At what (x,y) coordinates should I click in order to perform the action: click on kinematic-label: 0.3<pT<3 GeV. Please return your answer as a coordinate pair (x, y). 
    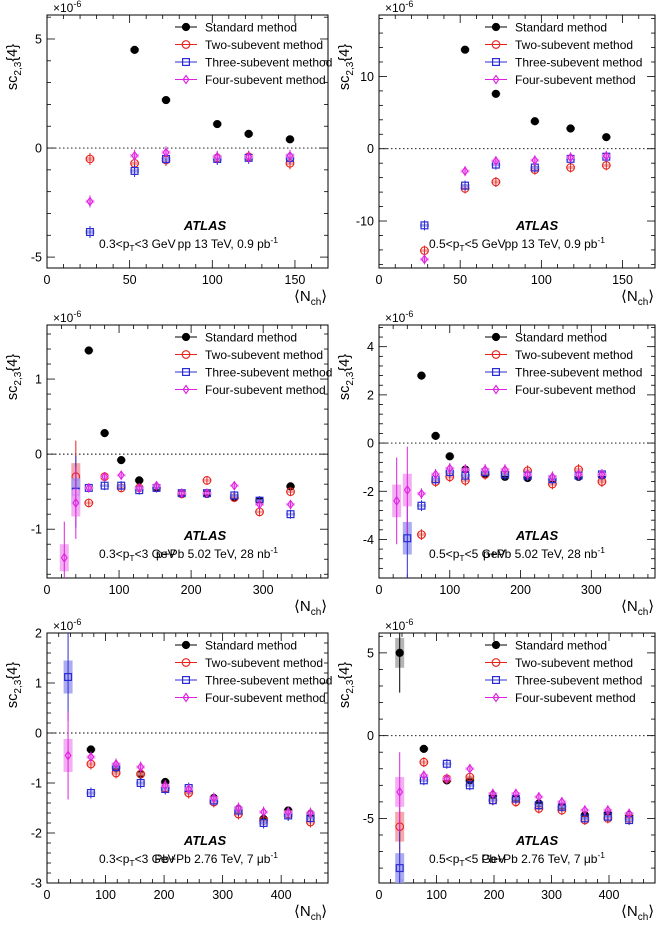
    Looking at the image, I should click on (137, 860).